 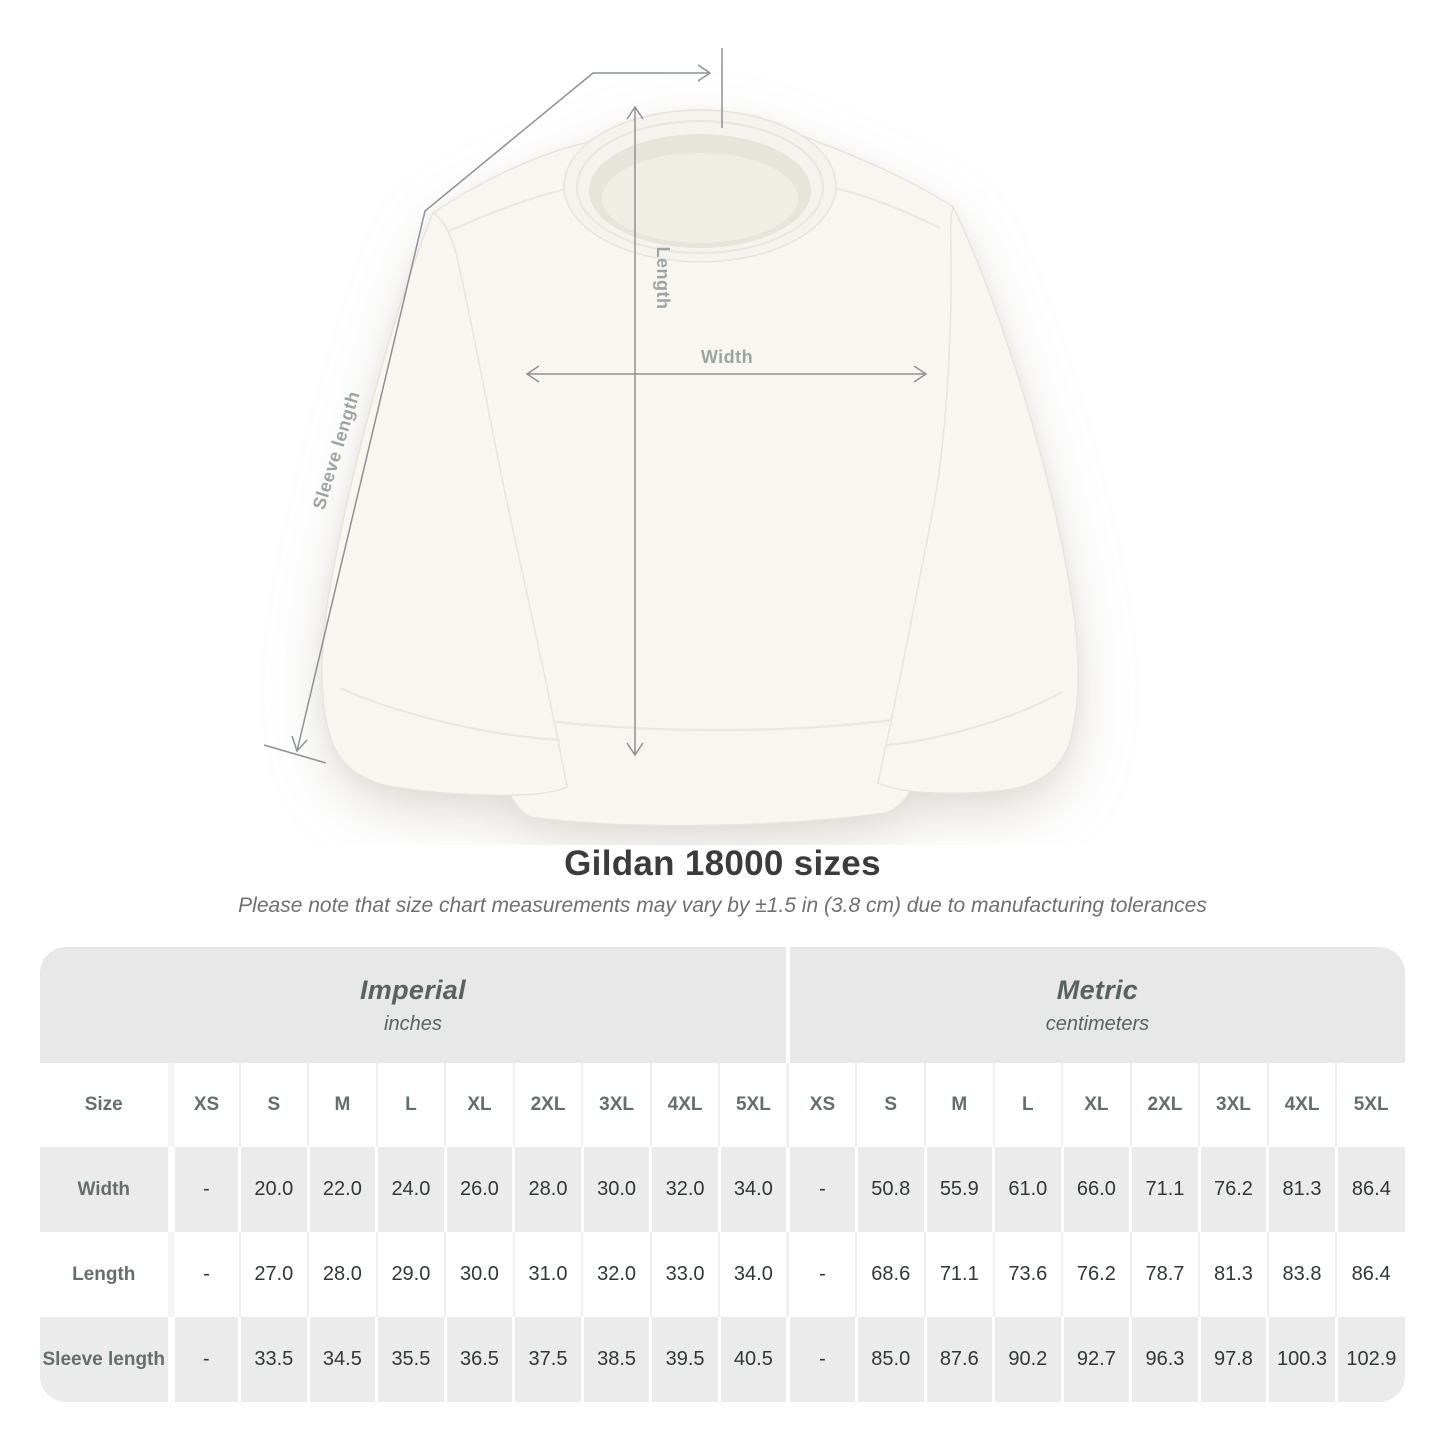 What do you see at coordinates (1370, 1105) in the screenshot?
I see `size-header-metric-5xl: 5XL` at bounding box center [1370, 1105].